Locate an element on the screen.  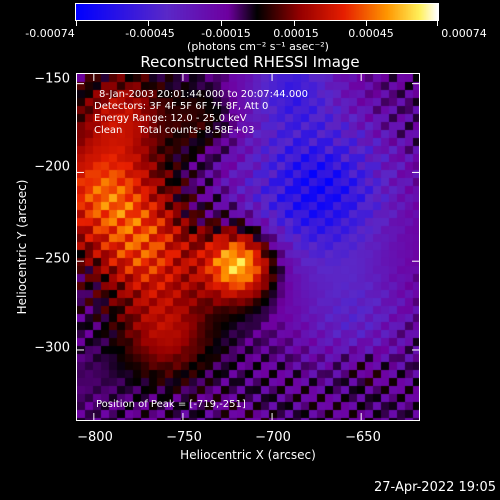
clean-label: Clean Total counts: 8.58E+03 is located at coordinates (174, 130).